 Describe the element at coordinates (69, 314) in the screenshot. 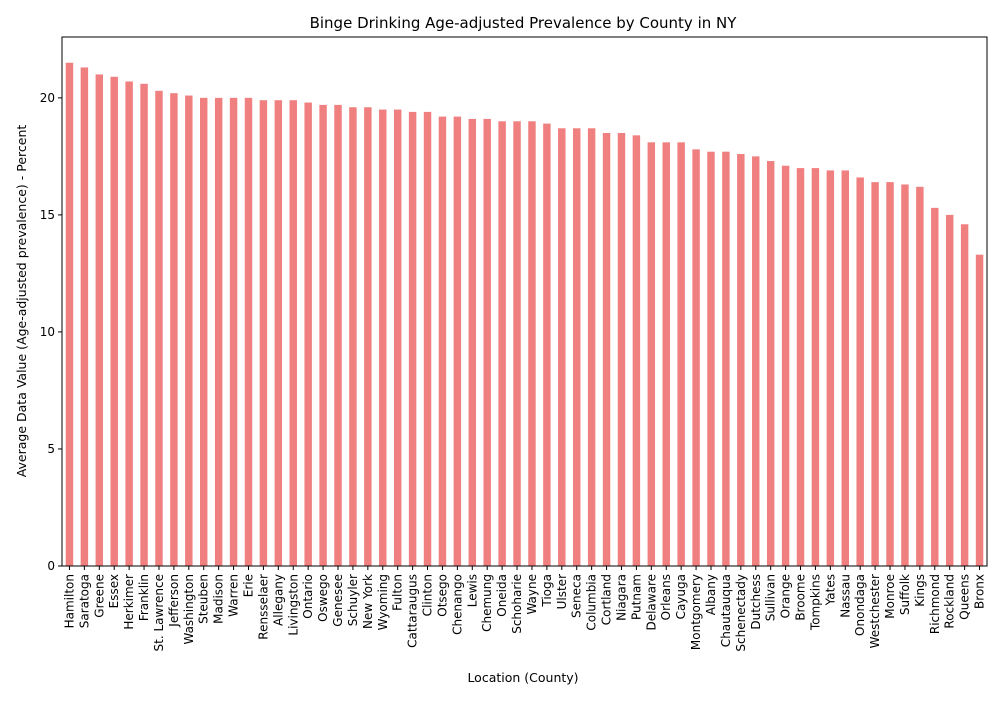

I see `bar-hamilton` at that location.